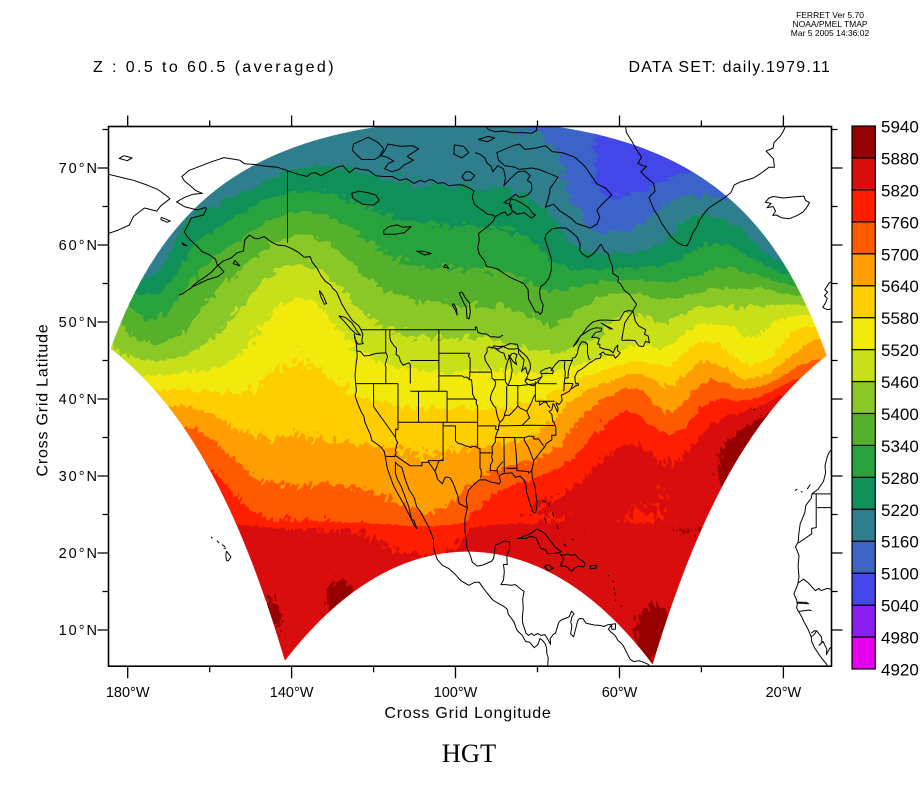 This screenshot has width=921, height=794. What do you see at coordinates (467, 713) in the screenshot?
I see `svg-text: Cross Grid Longitude` at bounding box center [467, 713].